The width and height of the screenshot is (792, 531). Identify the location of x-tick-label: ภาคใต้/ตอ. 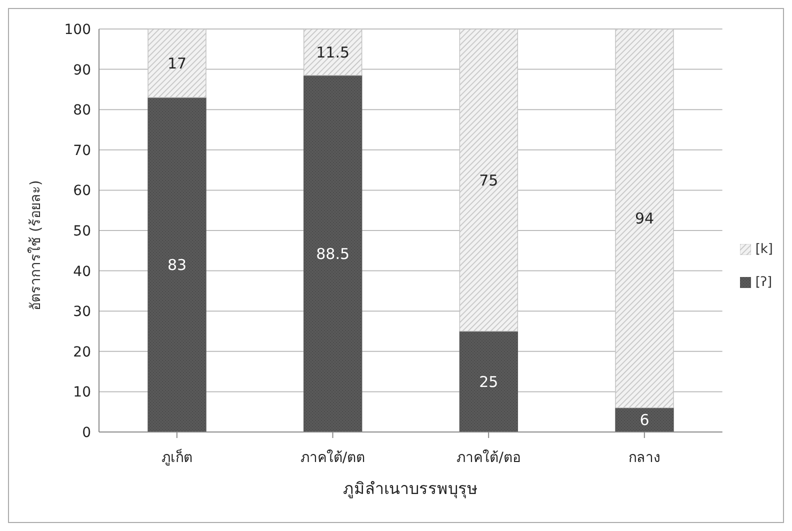
(488, 457).